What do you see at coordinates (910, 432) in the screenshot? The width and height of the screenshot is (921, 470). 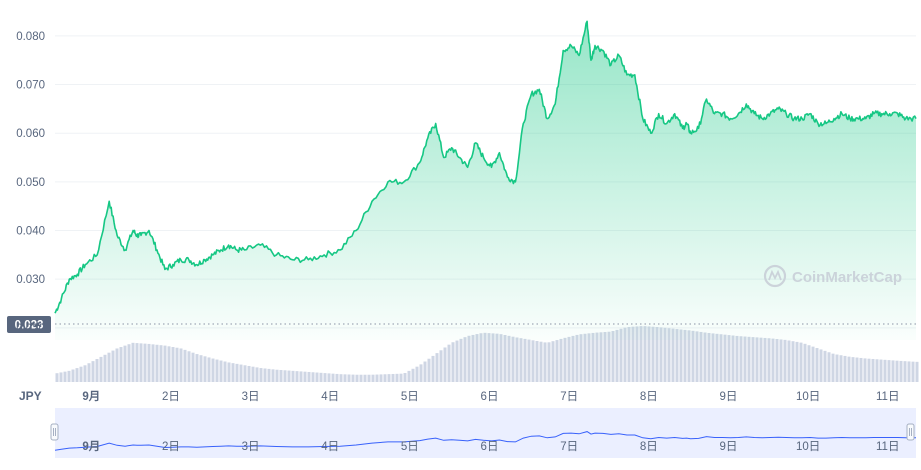 I see `navigator-handle-right` at bounding box center [910, 432].